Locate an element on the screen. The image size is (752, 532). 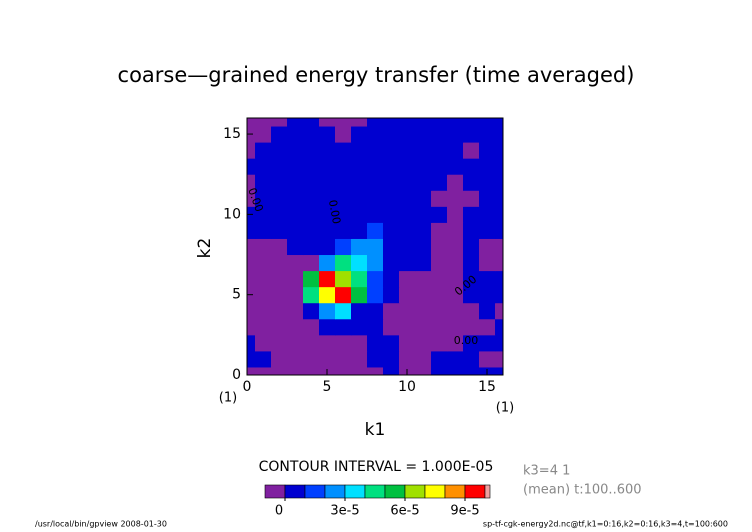
x-tick-label: 5 is located at coordinates (327, 387).